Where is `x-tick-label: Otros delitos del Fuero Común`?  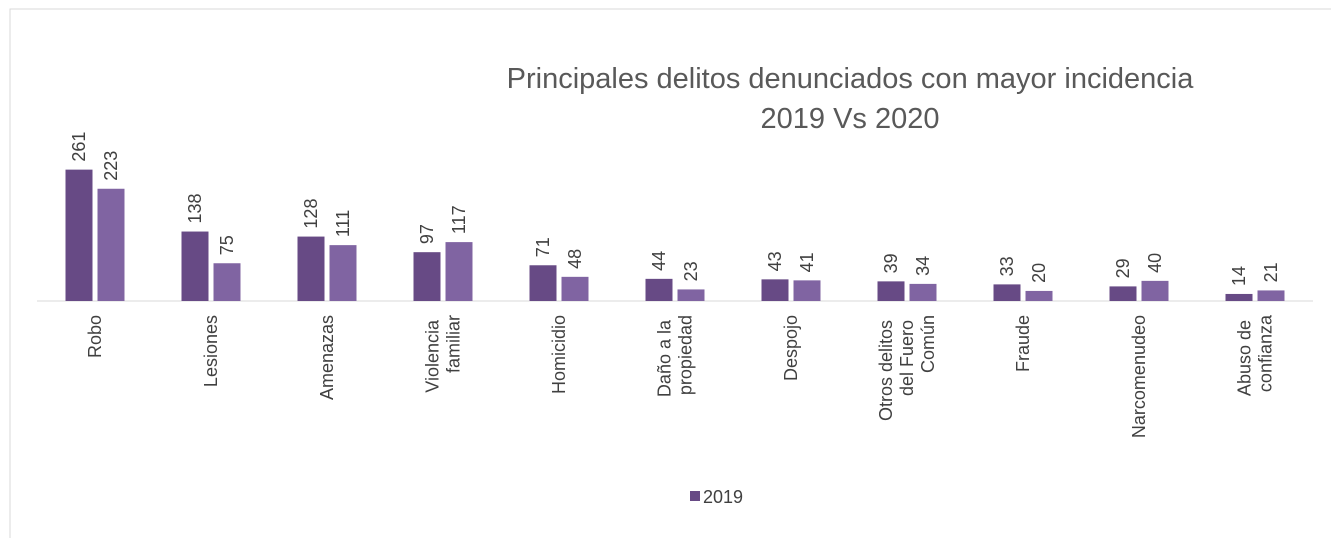
x-tick-label: Otros delitos del Fuero Común is located at coordinates (907, 368).